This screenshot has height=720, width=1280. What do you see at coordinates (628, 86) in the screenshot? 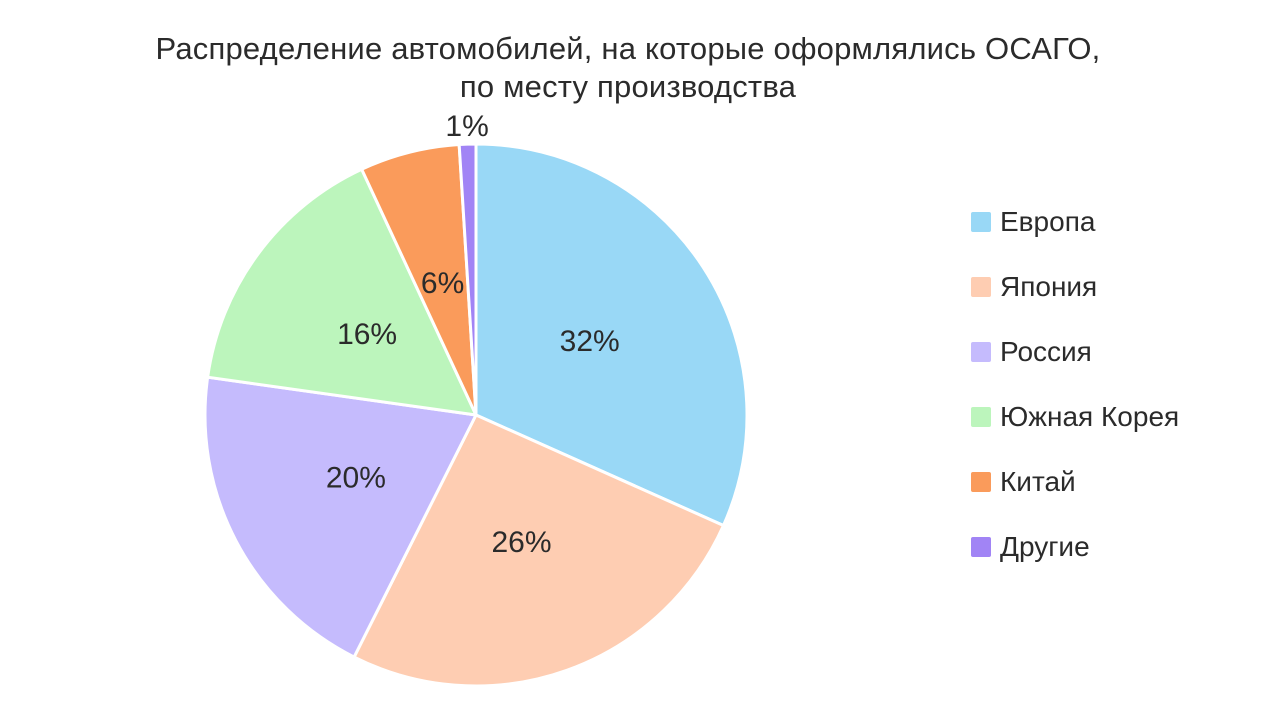
I see `chart-title-line2: по месту производства` at bounding box center [628, 86].